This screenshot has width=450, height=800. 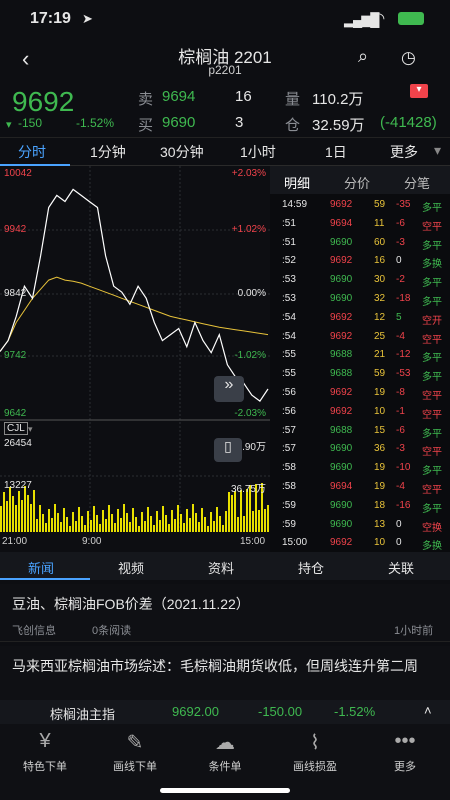 What do you see at coordinates (289, 355) in the screenshot?
I see `tick-time: :55` at bounding box center [289, 355].